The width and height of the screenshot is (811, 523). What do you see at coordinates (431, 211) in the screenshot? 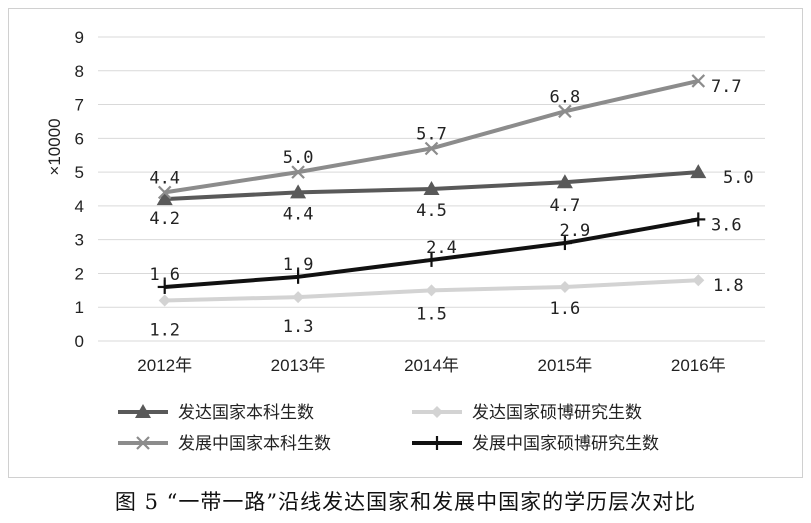
I see `data-label: 4.5` at bounding box center [431, 211].